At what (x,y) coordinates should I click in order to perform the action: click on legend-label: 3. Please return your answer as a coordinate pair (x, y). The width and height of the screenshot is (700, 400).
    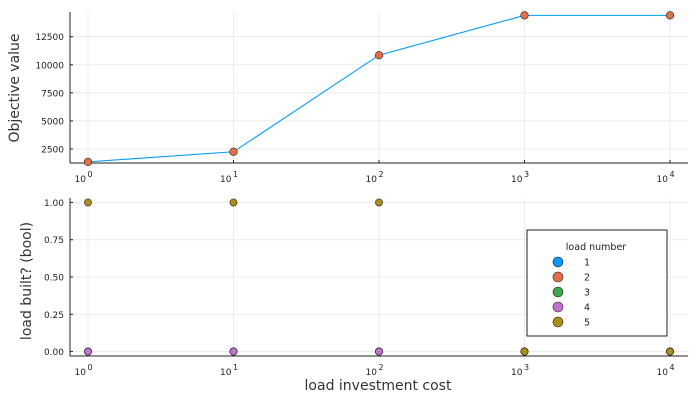
    Looking at the image, I should click on (587, 293).